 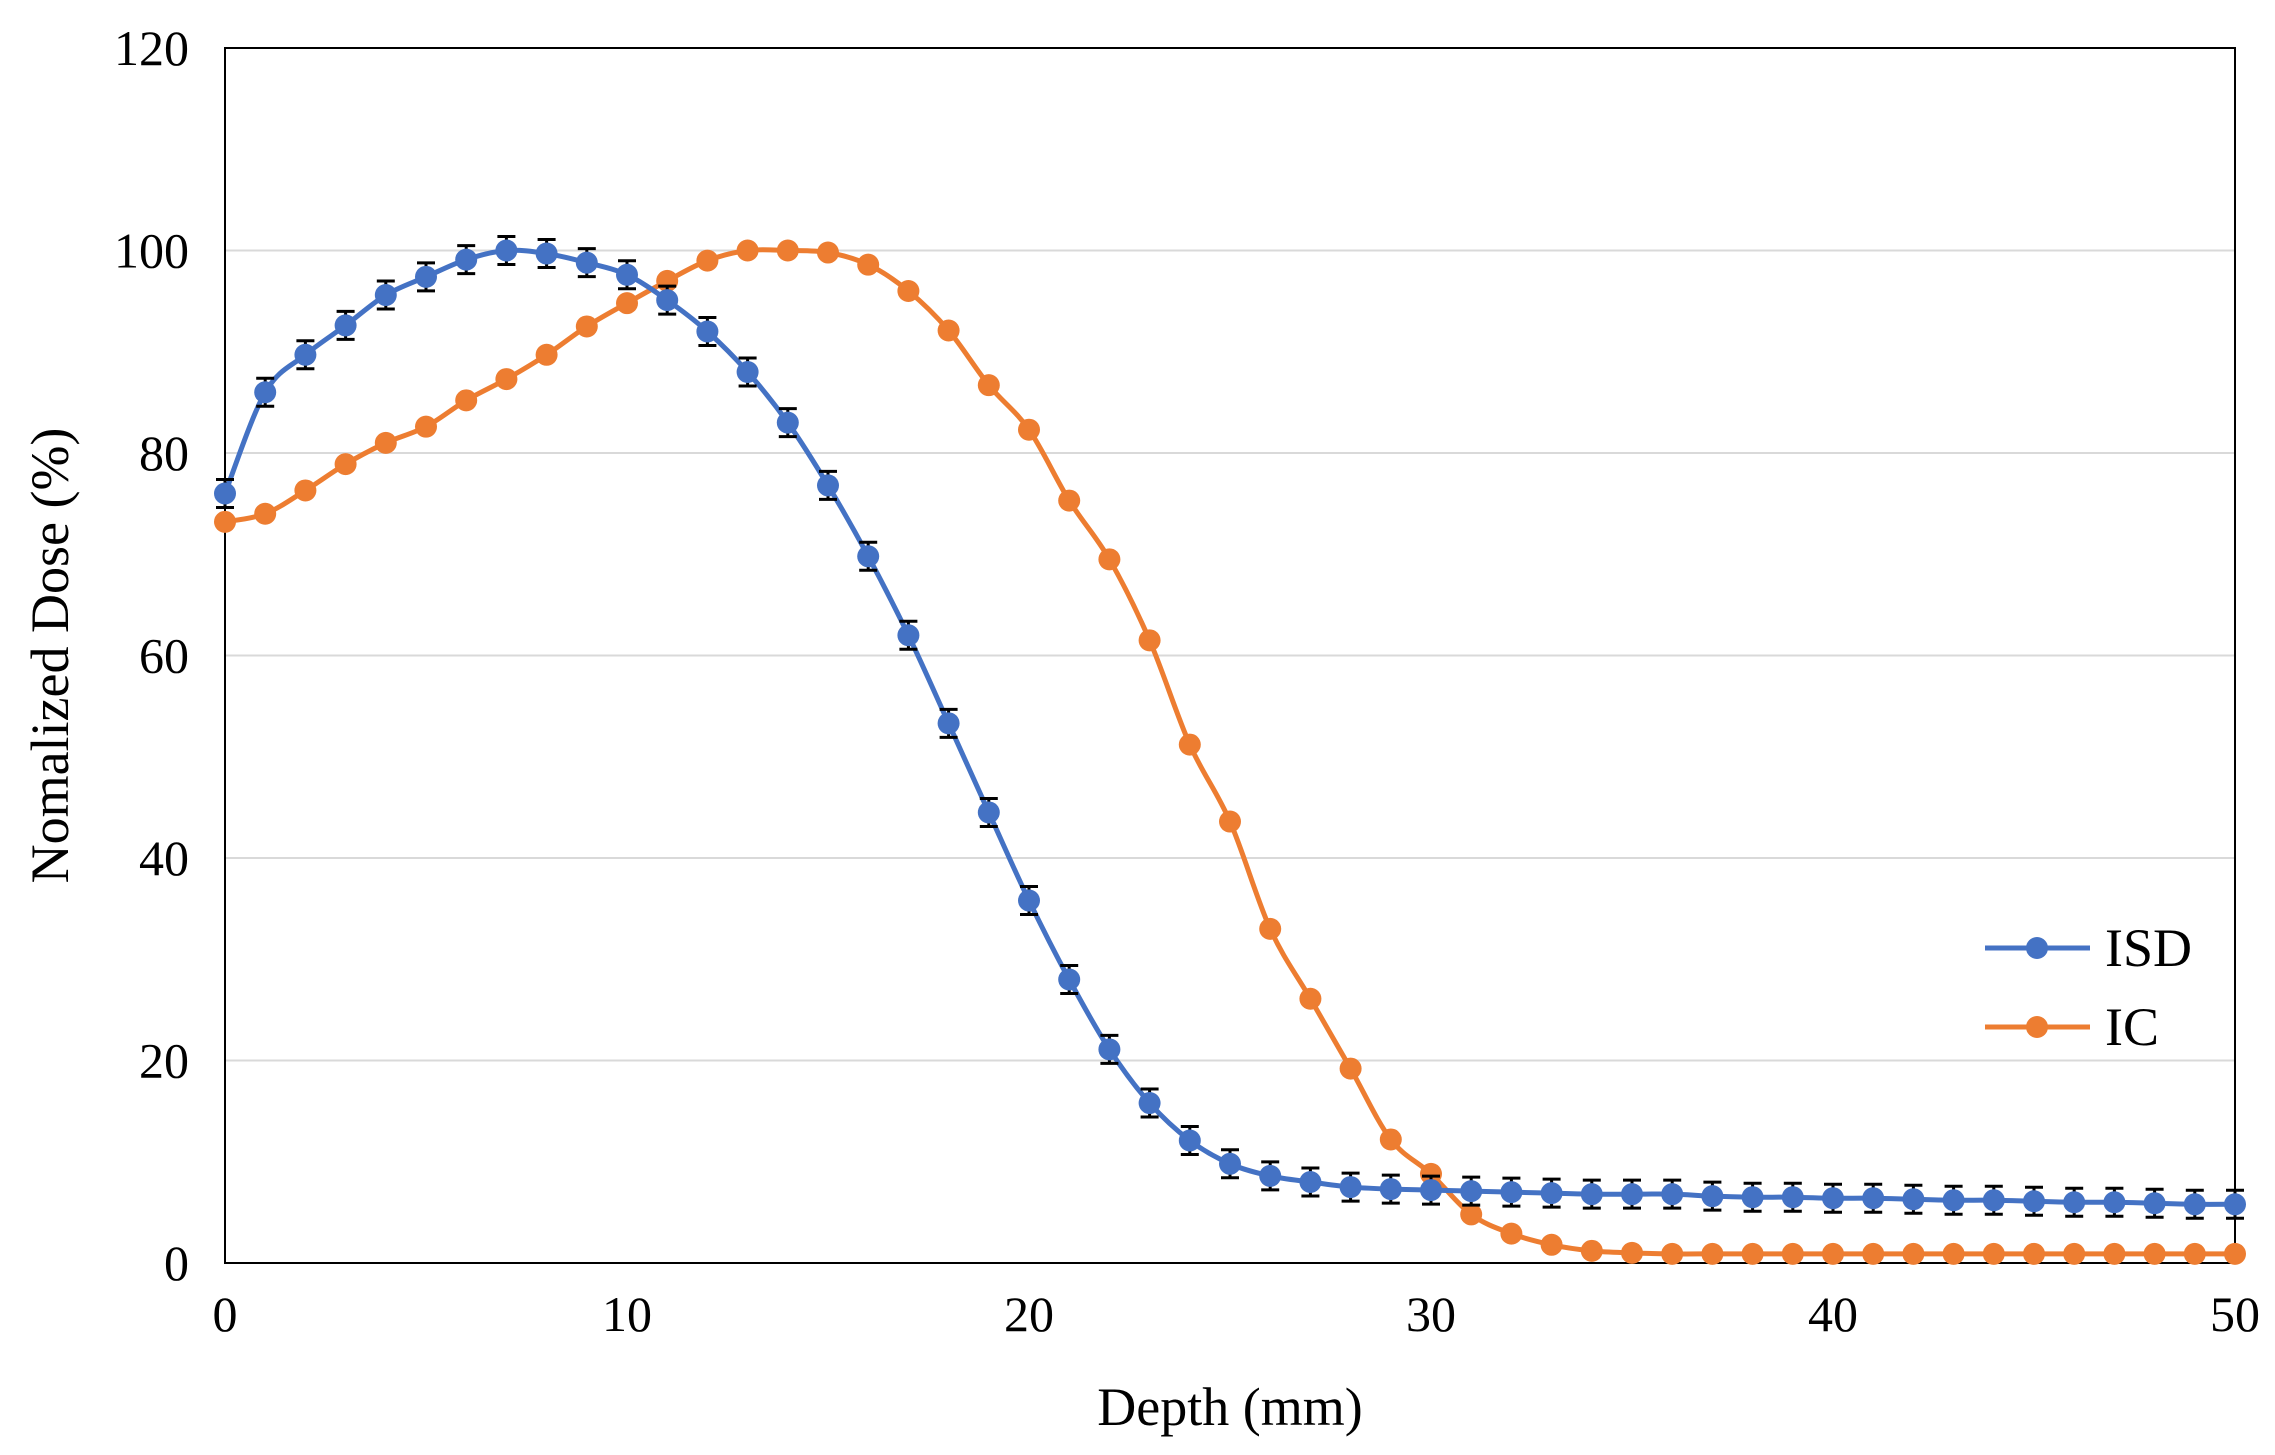 What do you see at coordinates (627, 1314) in the screenshot?
I see `x-tick-label: 10` at bounding box center [627, 1314].